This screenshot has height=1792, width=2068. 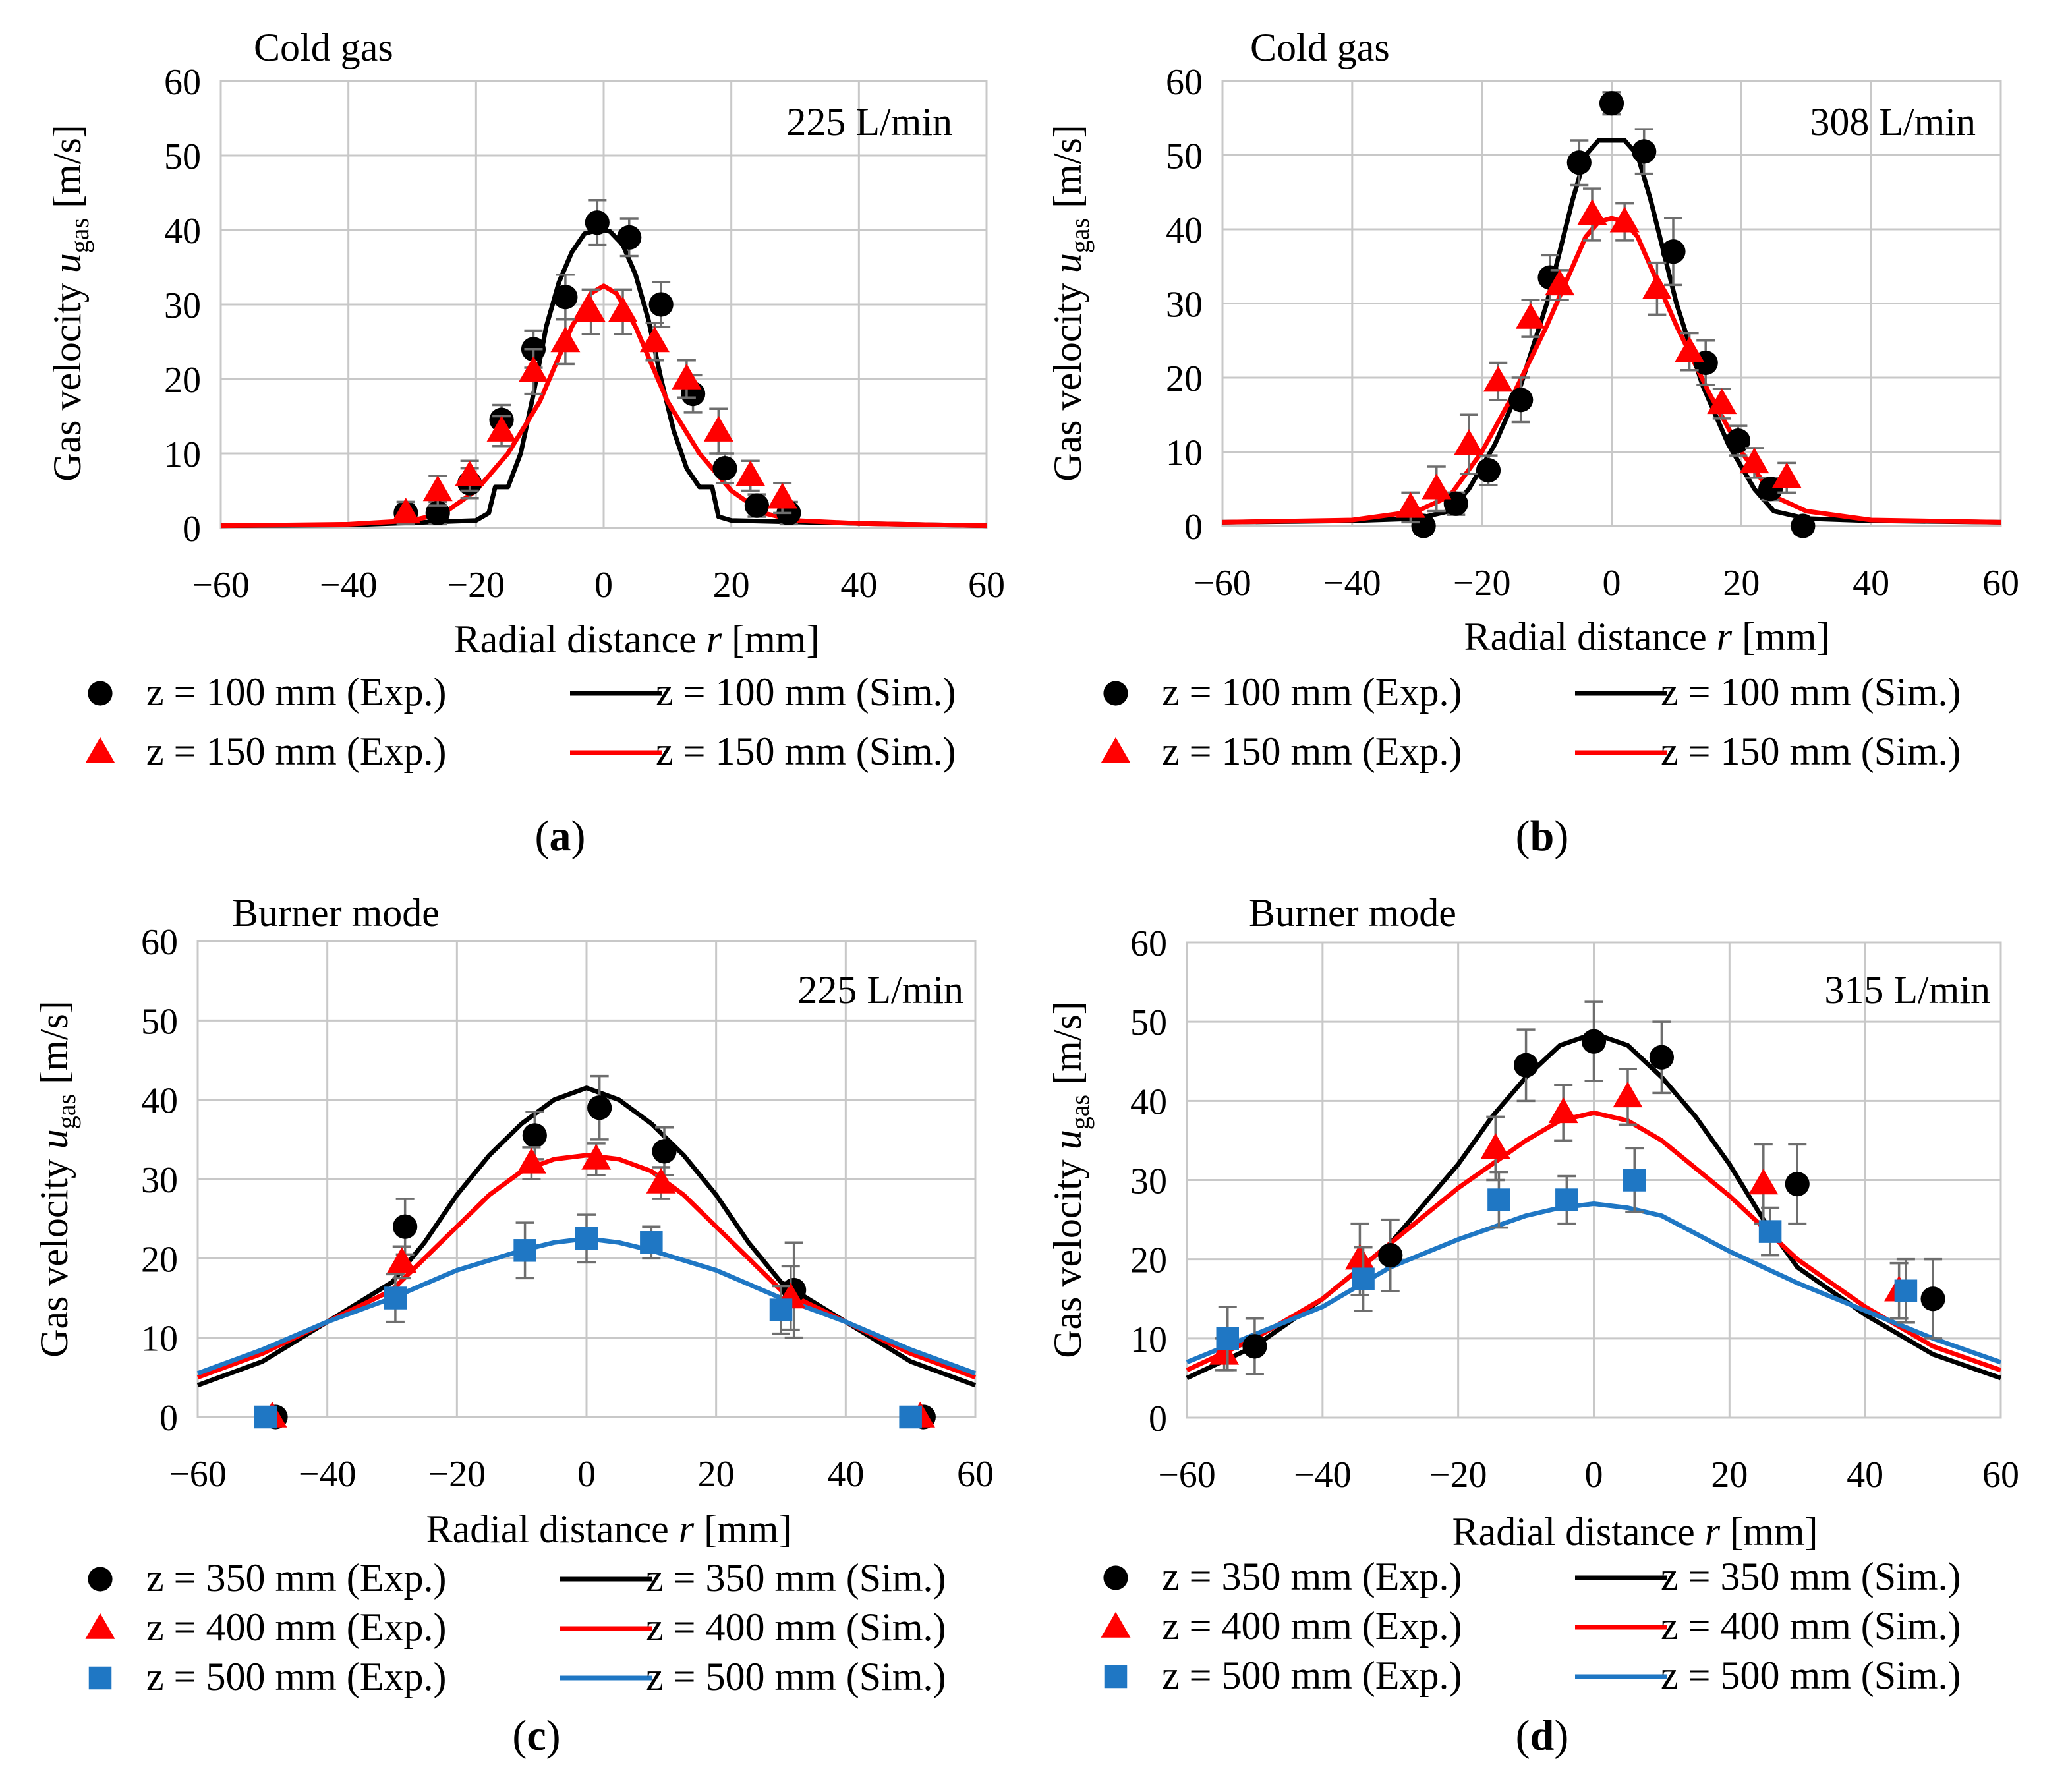 I want to click on panel-caption-letter: c, so click(x=536, y=1736).